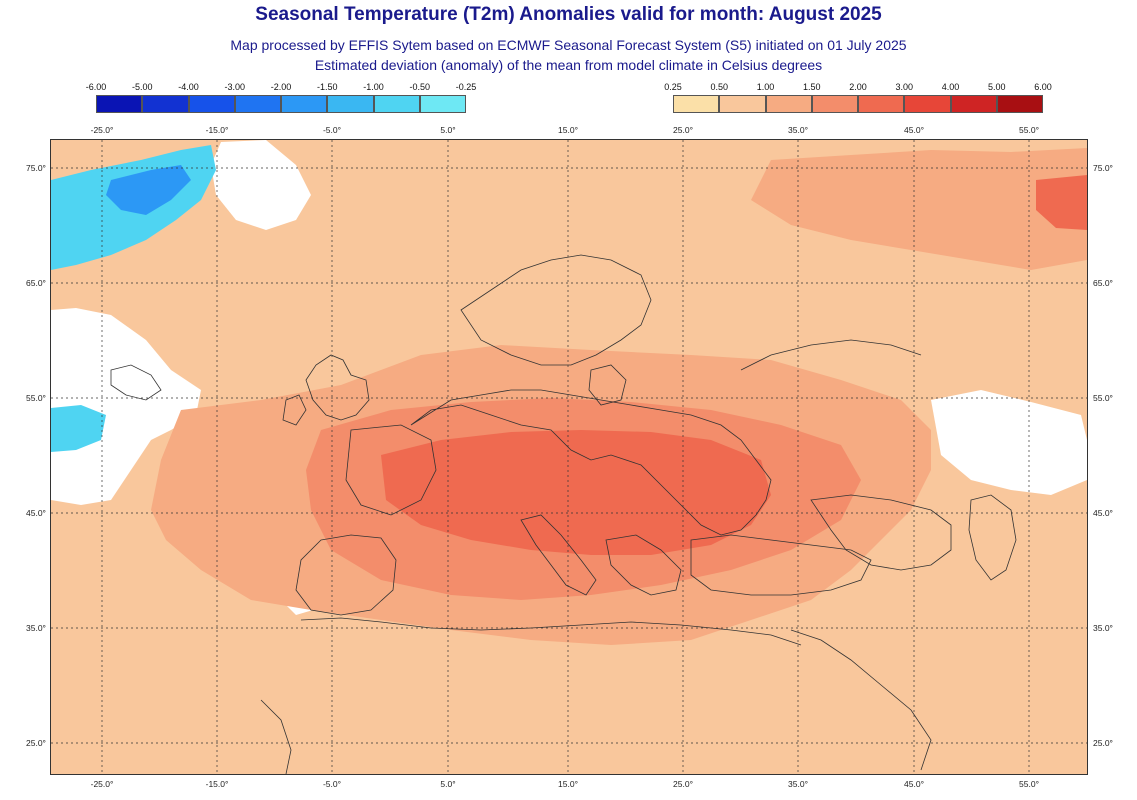  What do you see at coordinates (719, 87) in the screenshot?
I see `legend-warm-label: 0.50` at bounding box center [719, 87].